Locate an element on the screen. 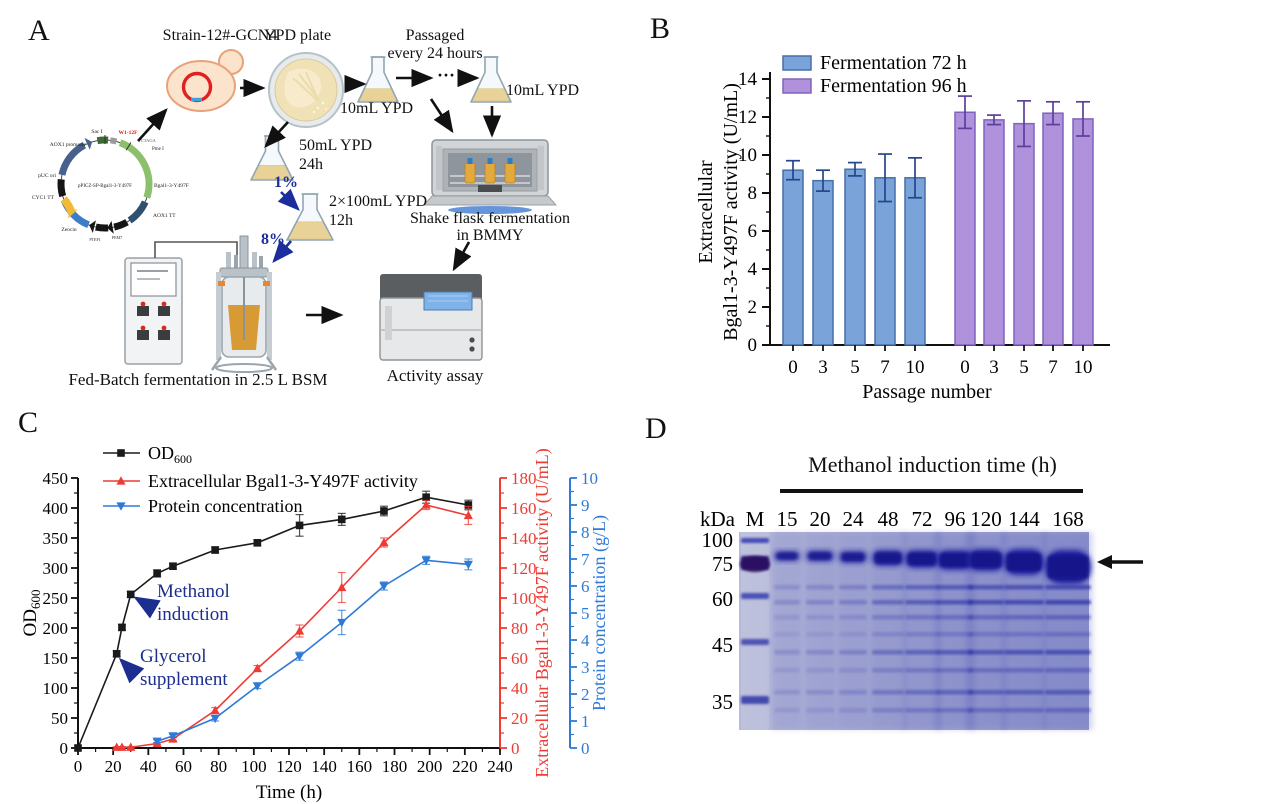 This screenshot has height=804, width=1269. seed1-time: 24h is located at coordinates (311, 164).